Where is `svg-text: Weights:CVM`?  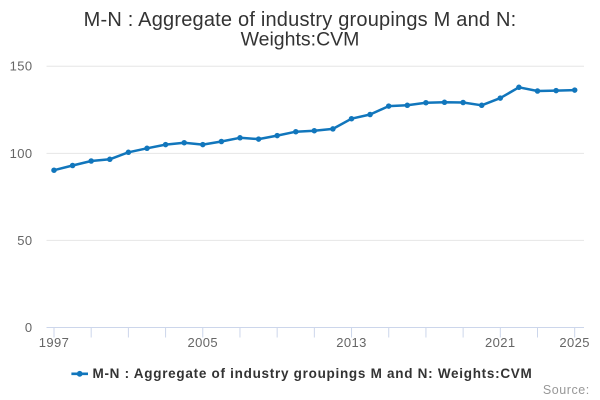
svg-text: Weights:CVM is located at coordinates (300, 40).